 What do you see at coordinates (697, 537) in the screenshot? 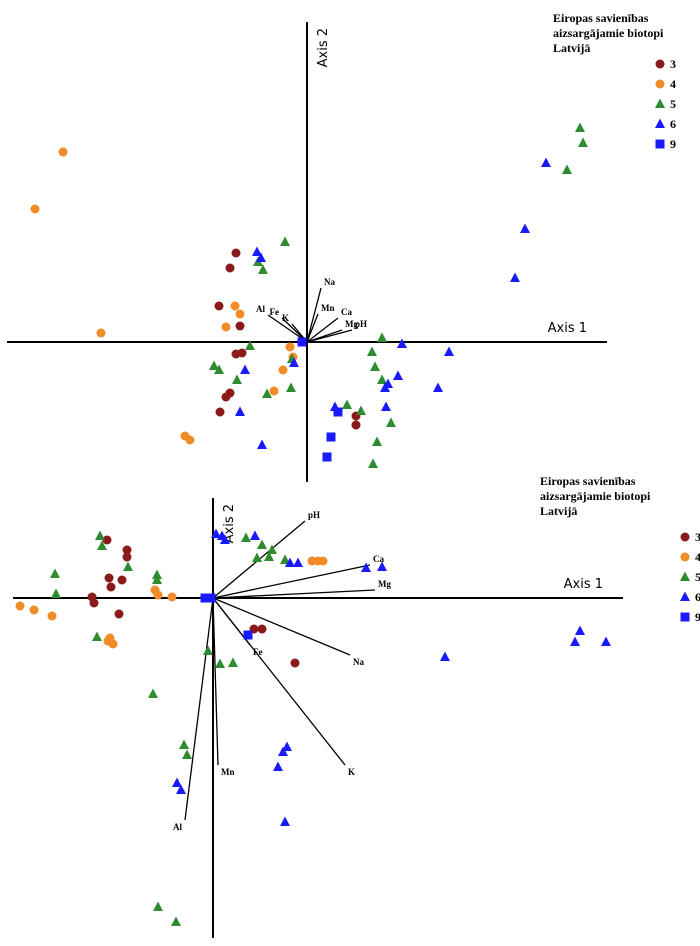
I see `legend-label: 3` at bounding box center [697, 537].